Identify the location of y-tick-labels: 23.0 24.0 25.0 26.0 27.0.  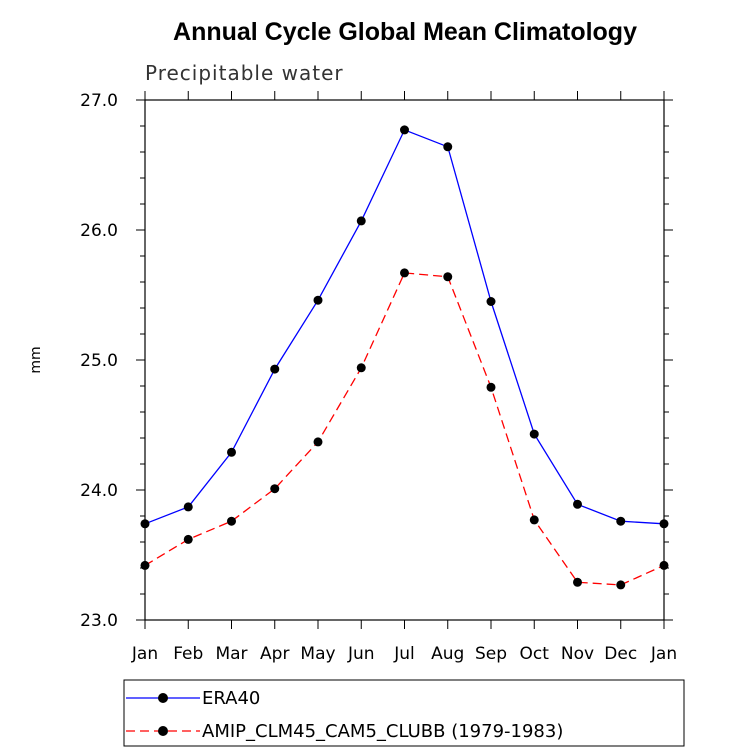
(99, 361).